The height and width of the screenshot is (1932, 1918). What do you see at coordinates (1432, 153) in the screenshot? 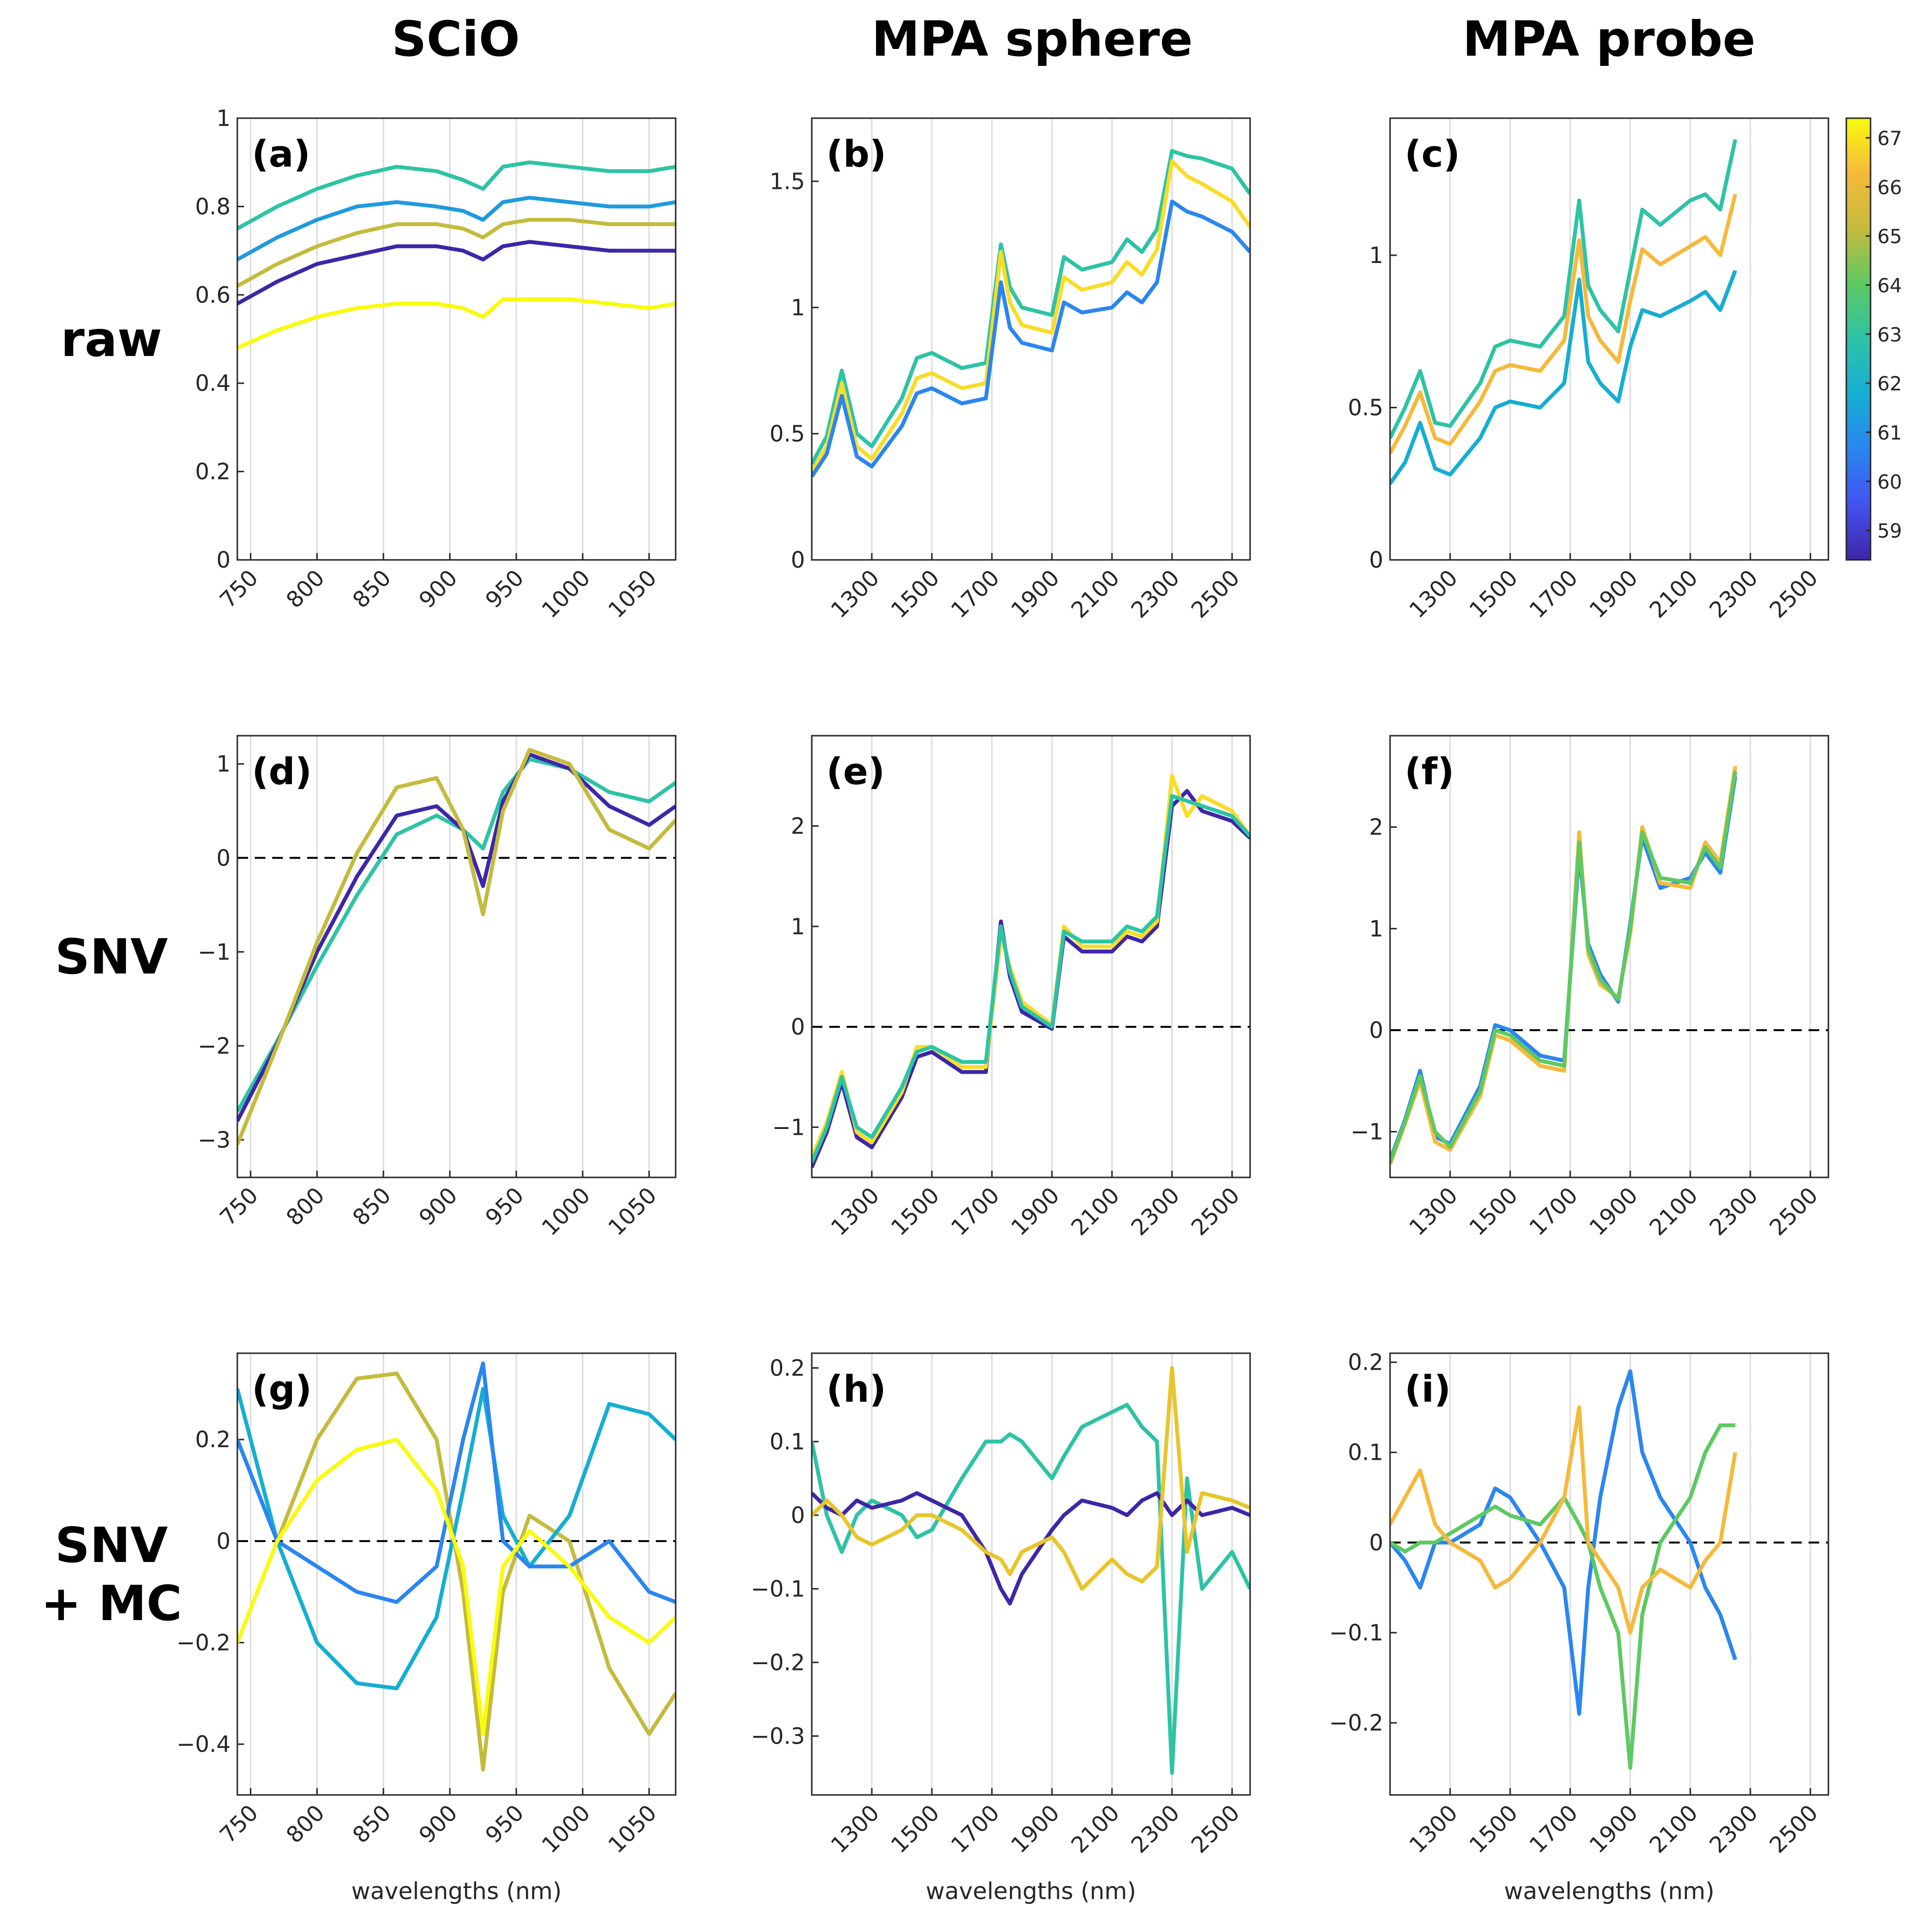
I see `panel-label: (c)` at bounding box center [1432, 153].